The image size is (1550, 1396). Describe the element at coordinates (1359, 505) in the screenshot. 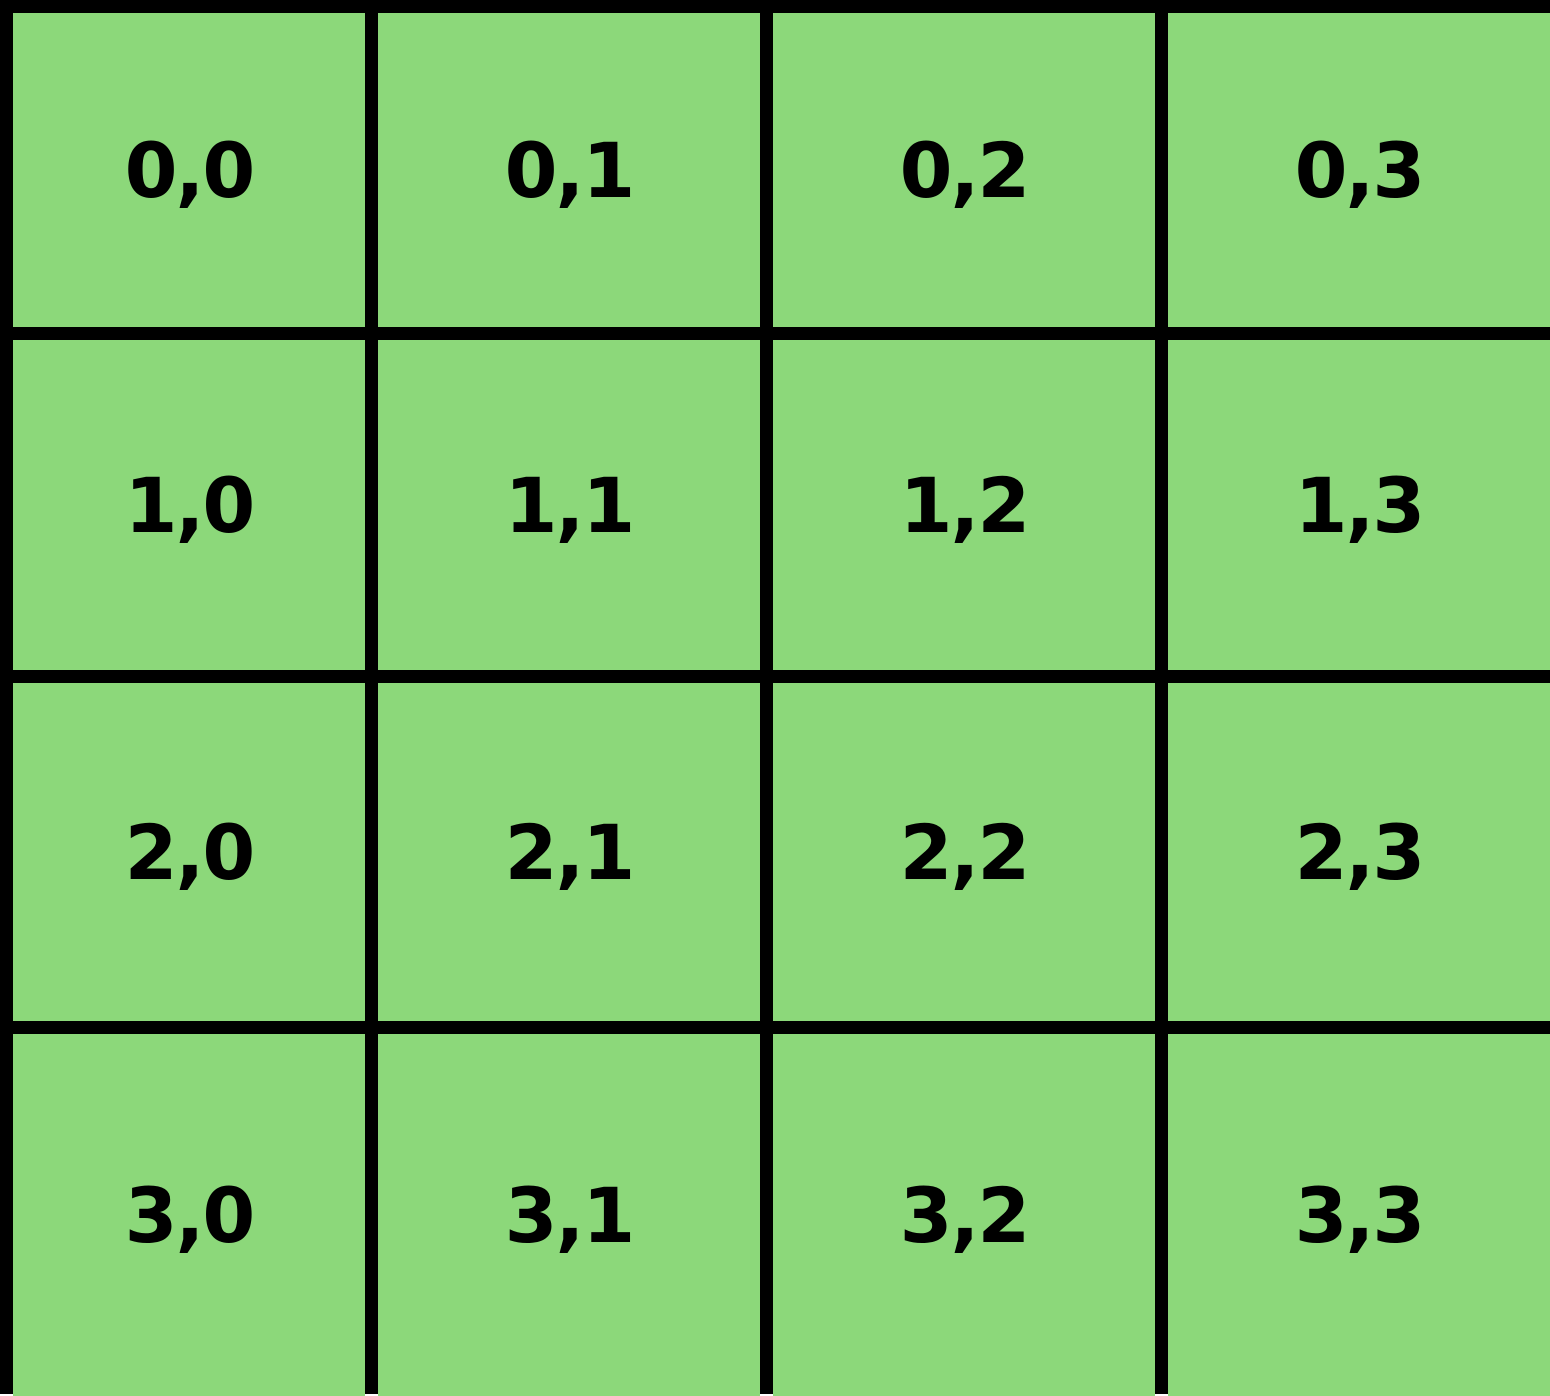

I see `grid-cell-1-3: 1,3` at that location.